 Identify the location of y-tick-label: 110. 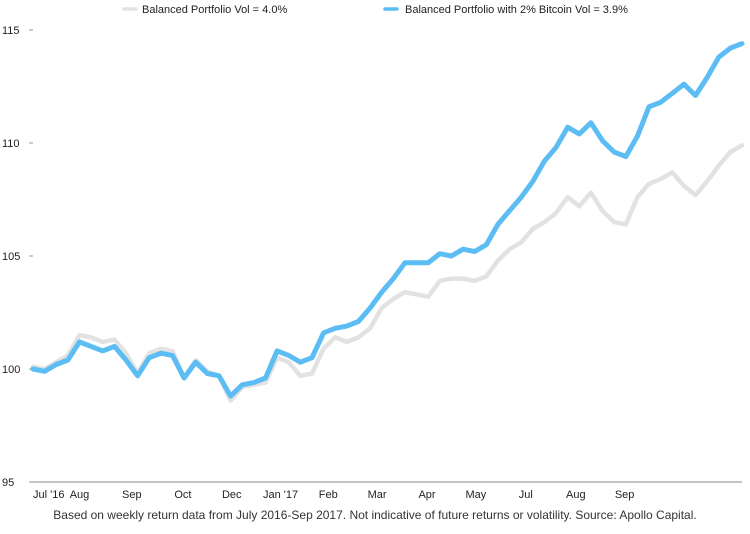
(11, 144).